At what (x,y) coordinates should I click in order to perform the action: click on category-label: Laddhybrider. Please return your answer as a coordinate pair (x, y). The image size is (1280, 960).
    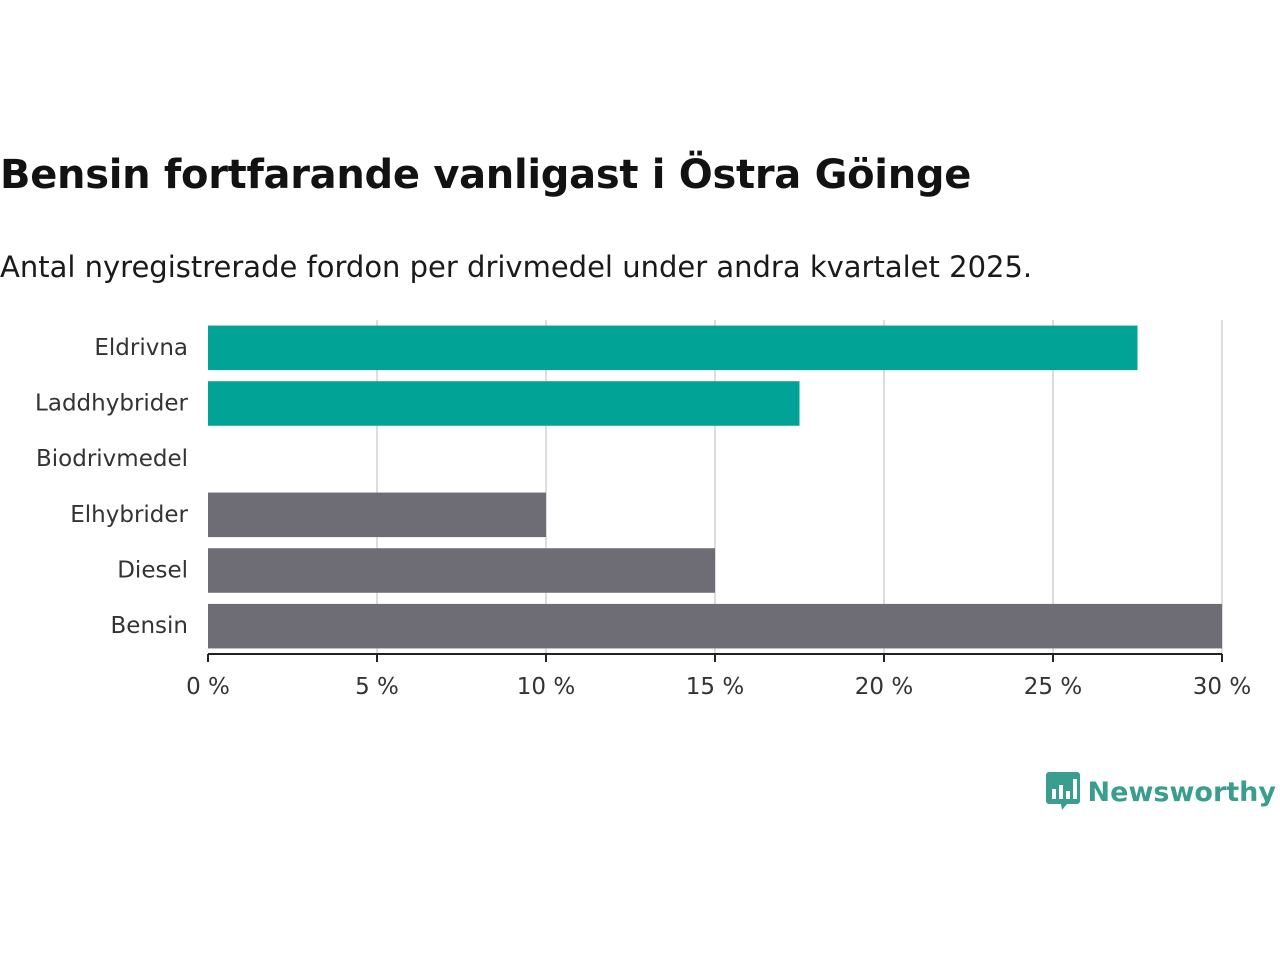
    Looking at the image, I should click on (111, 404).